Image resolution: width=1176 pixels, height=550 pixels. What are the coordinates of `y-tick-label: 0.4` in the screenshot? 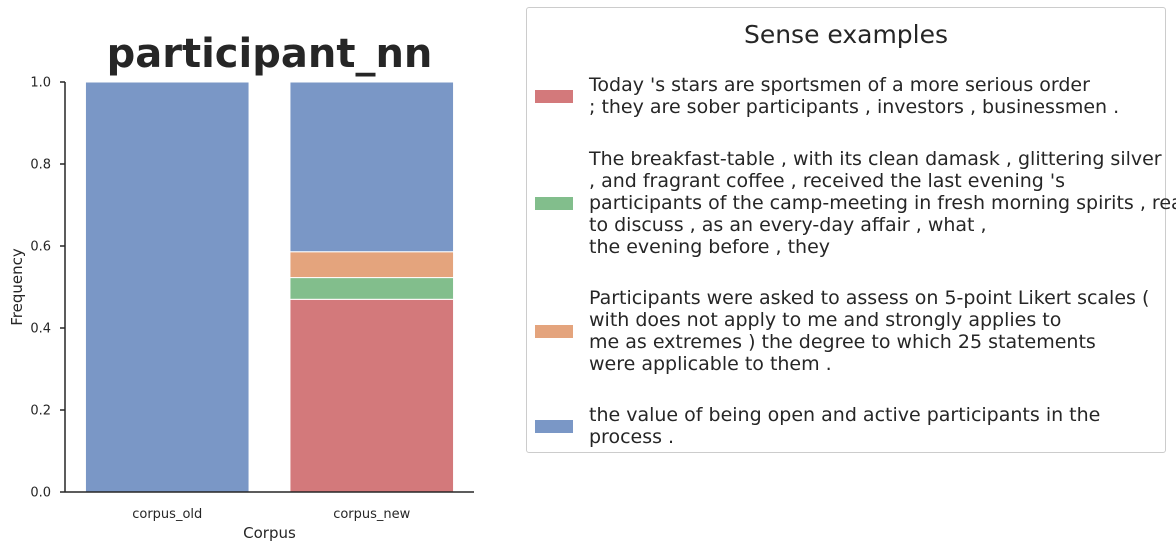 It's located at (40, 329).